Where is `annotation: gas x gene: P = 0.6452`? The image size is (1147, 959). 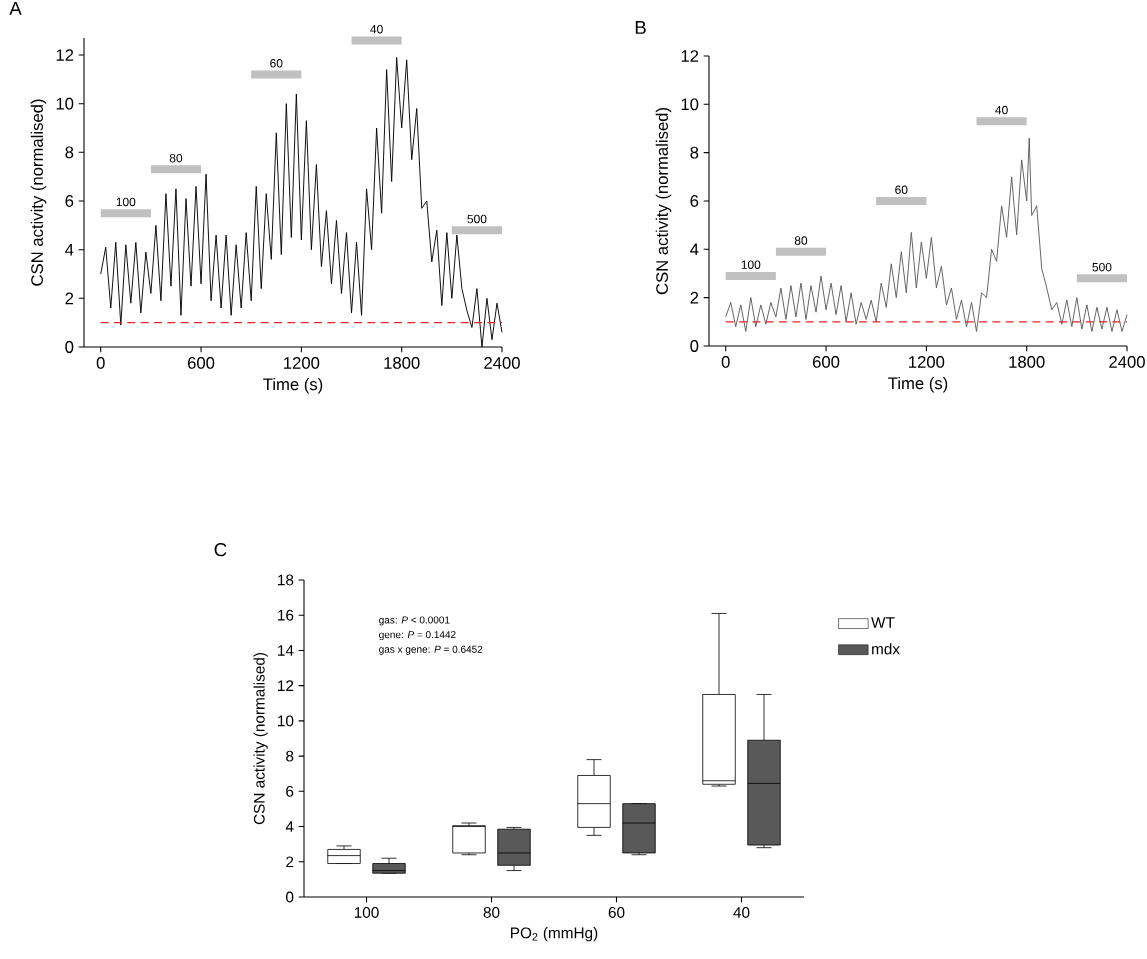 annotation: gas x gene: P = 0.6452 is located at coordinates (431, 650).